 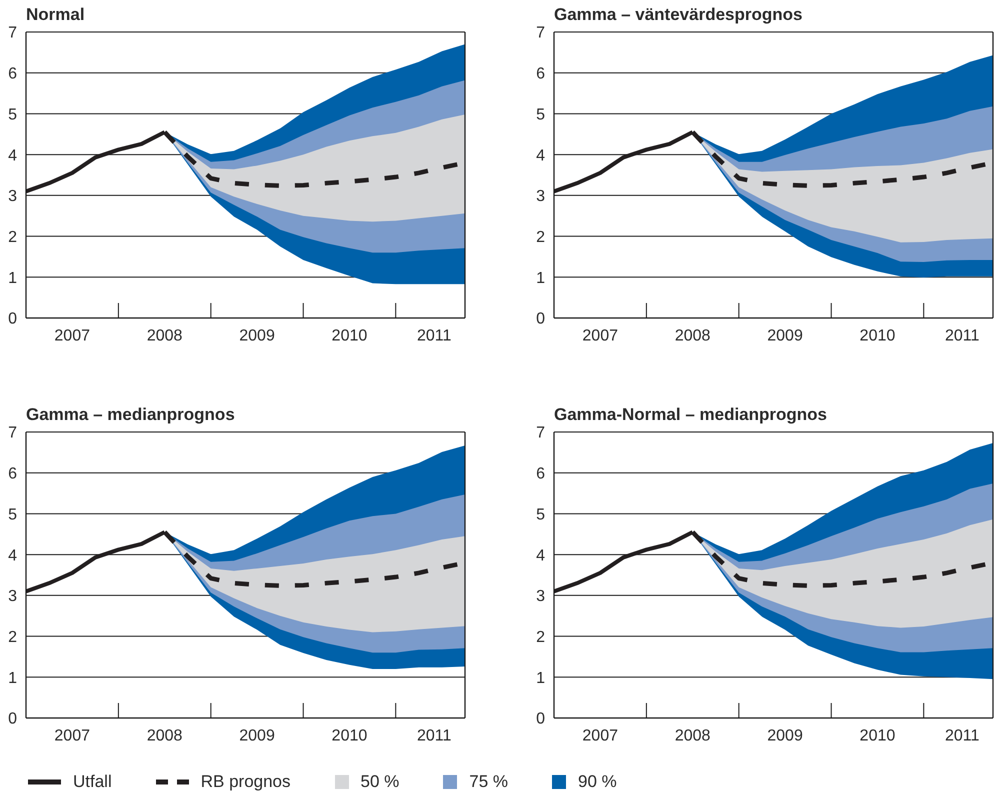 I want to click on legend-label: 75 %, so click(x=488, y=782).